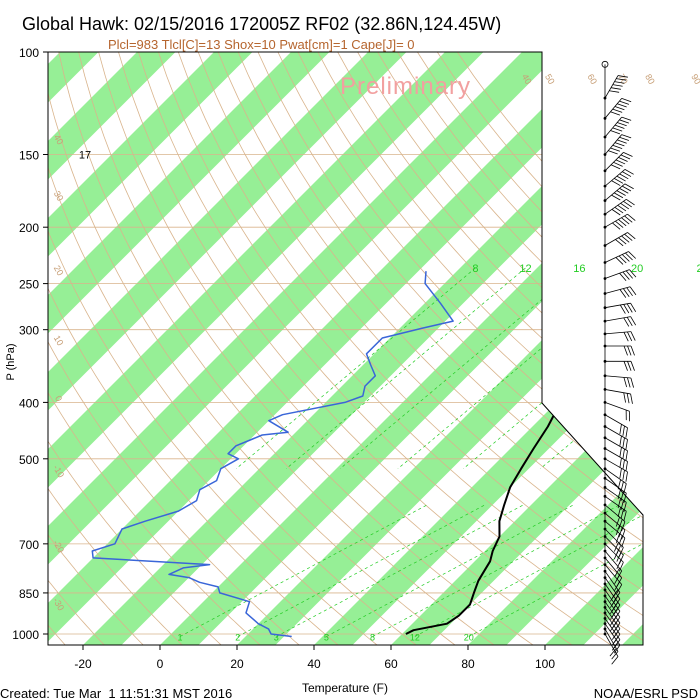 Image resolution: width=700 pixels, height=700 pixels. I want to click on left-edge-label: 17, so click(85, 155).